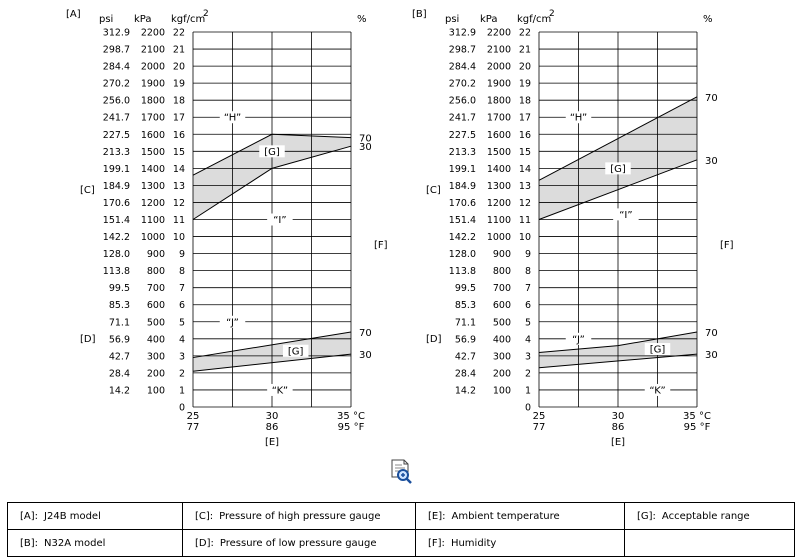 This screenshot has height=560, width=800. Describe the element at coordinates (204, 543) in the screenshot. I see `legend-key: [D]:` at that location.